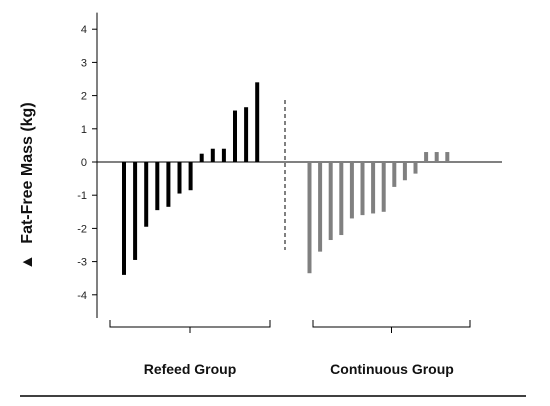  I want to click on y-tick-label: -3, so click(82, 263).